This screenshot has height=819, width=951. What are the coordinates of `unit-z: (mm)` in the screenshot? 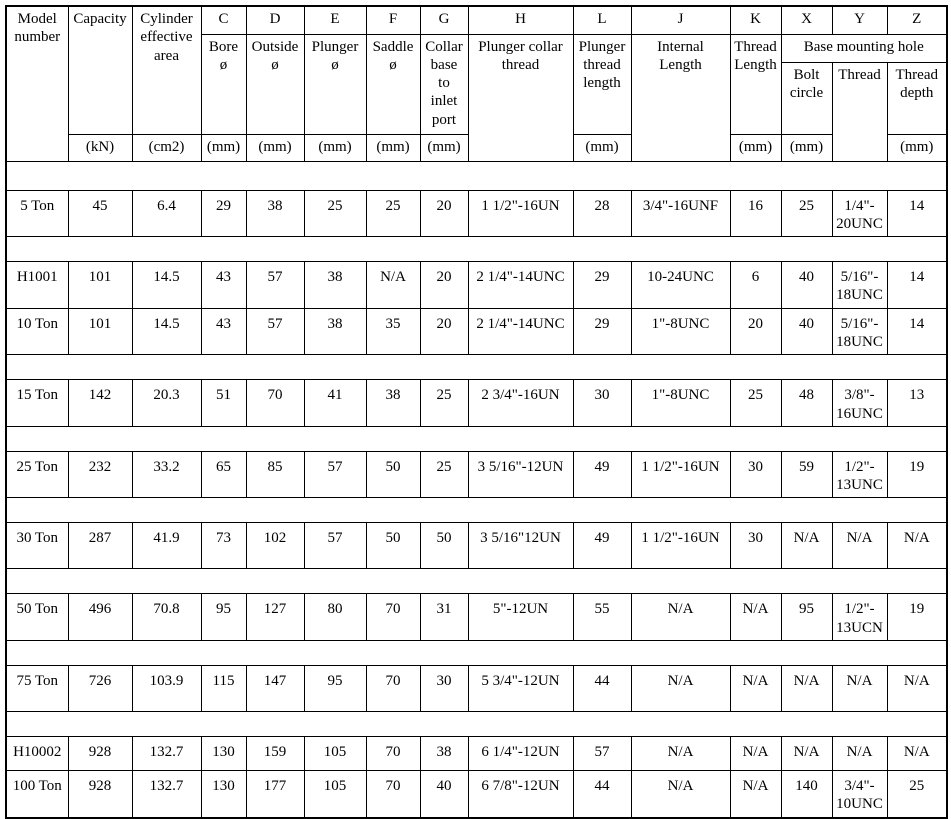 It's located at (917, 147).